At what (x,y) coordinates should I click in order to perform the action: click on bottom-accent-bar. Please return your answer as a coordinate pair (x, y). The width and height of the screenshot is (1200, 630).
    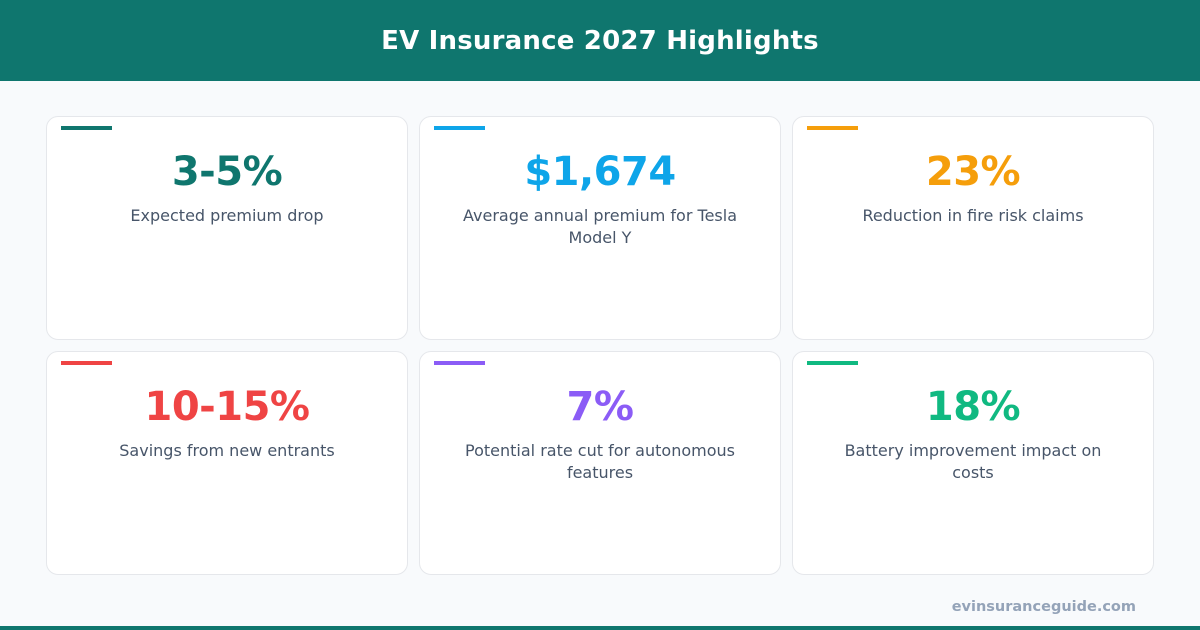
    Looking at the image, I should click on (600, 628).